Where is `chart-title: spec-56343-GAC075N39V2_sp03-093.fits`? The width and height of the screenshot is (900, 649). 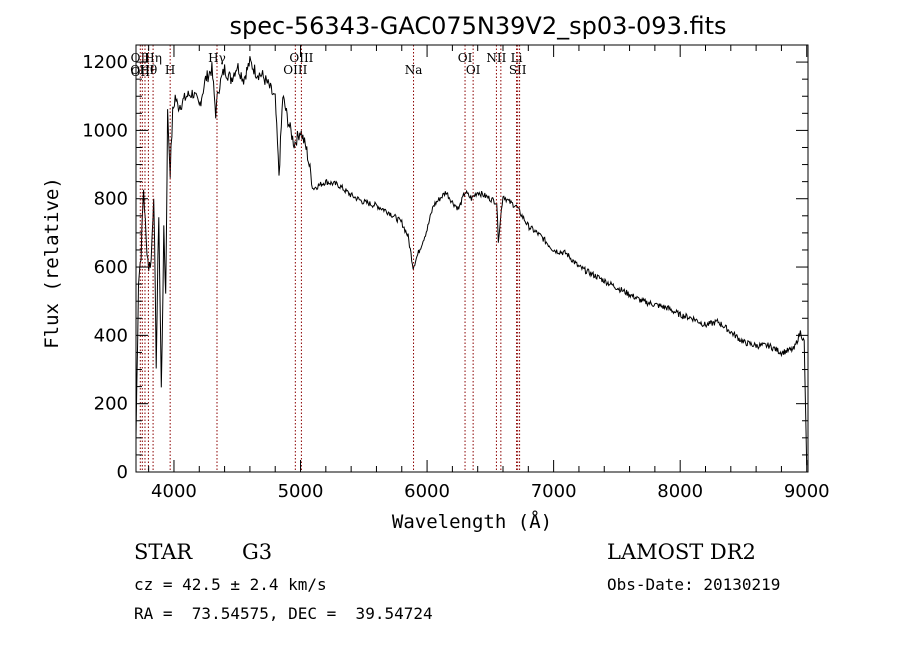
chart-title: spec-56343-GAC075N39V2_sp03-093.fits is located at coordinates (478, 26).